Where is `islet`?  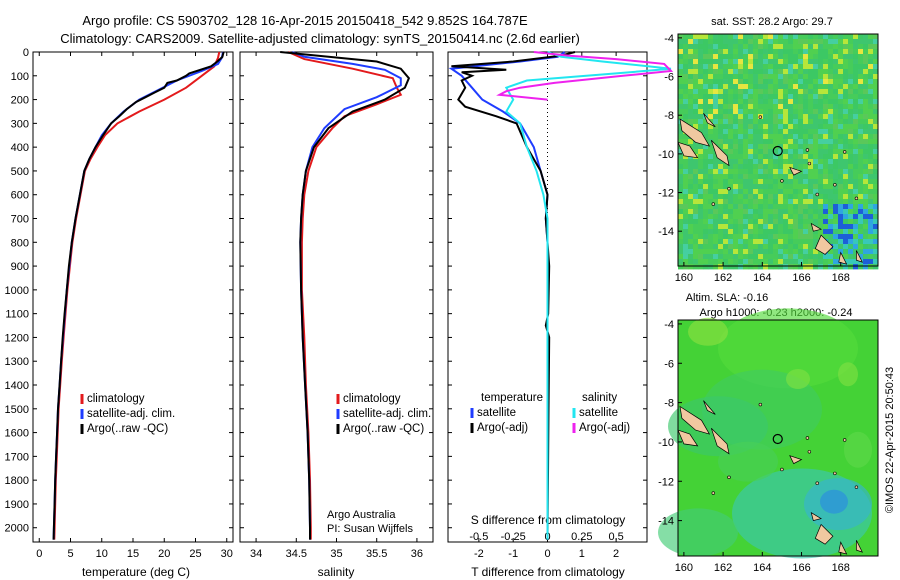 islet is located at coordinates (809, 163).